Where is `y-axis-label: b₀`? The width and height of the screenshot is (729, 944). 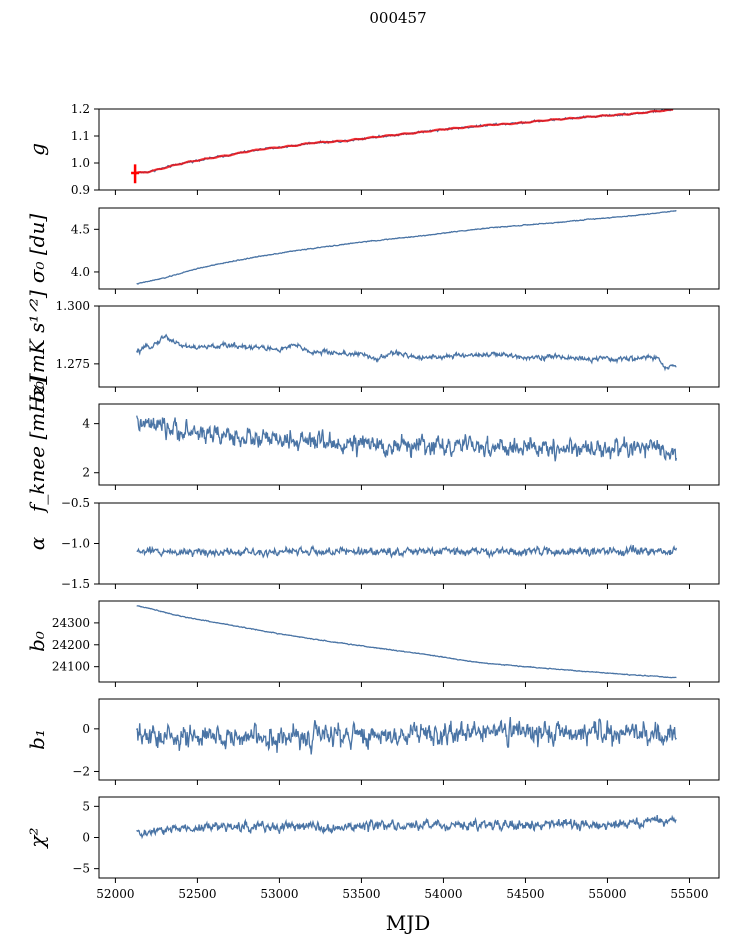 y-axis-label: b₀ is located at coordinates (37, 641).